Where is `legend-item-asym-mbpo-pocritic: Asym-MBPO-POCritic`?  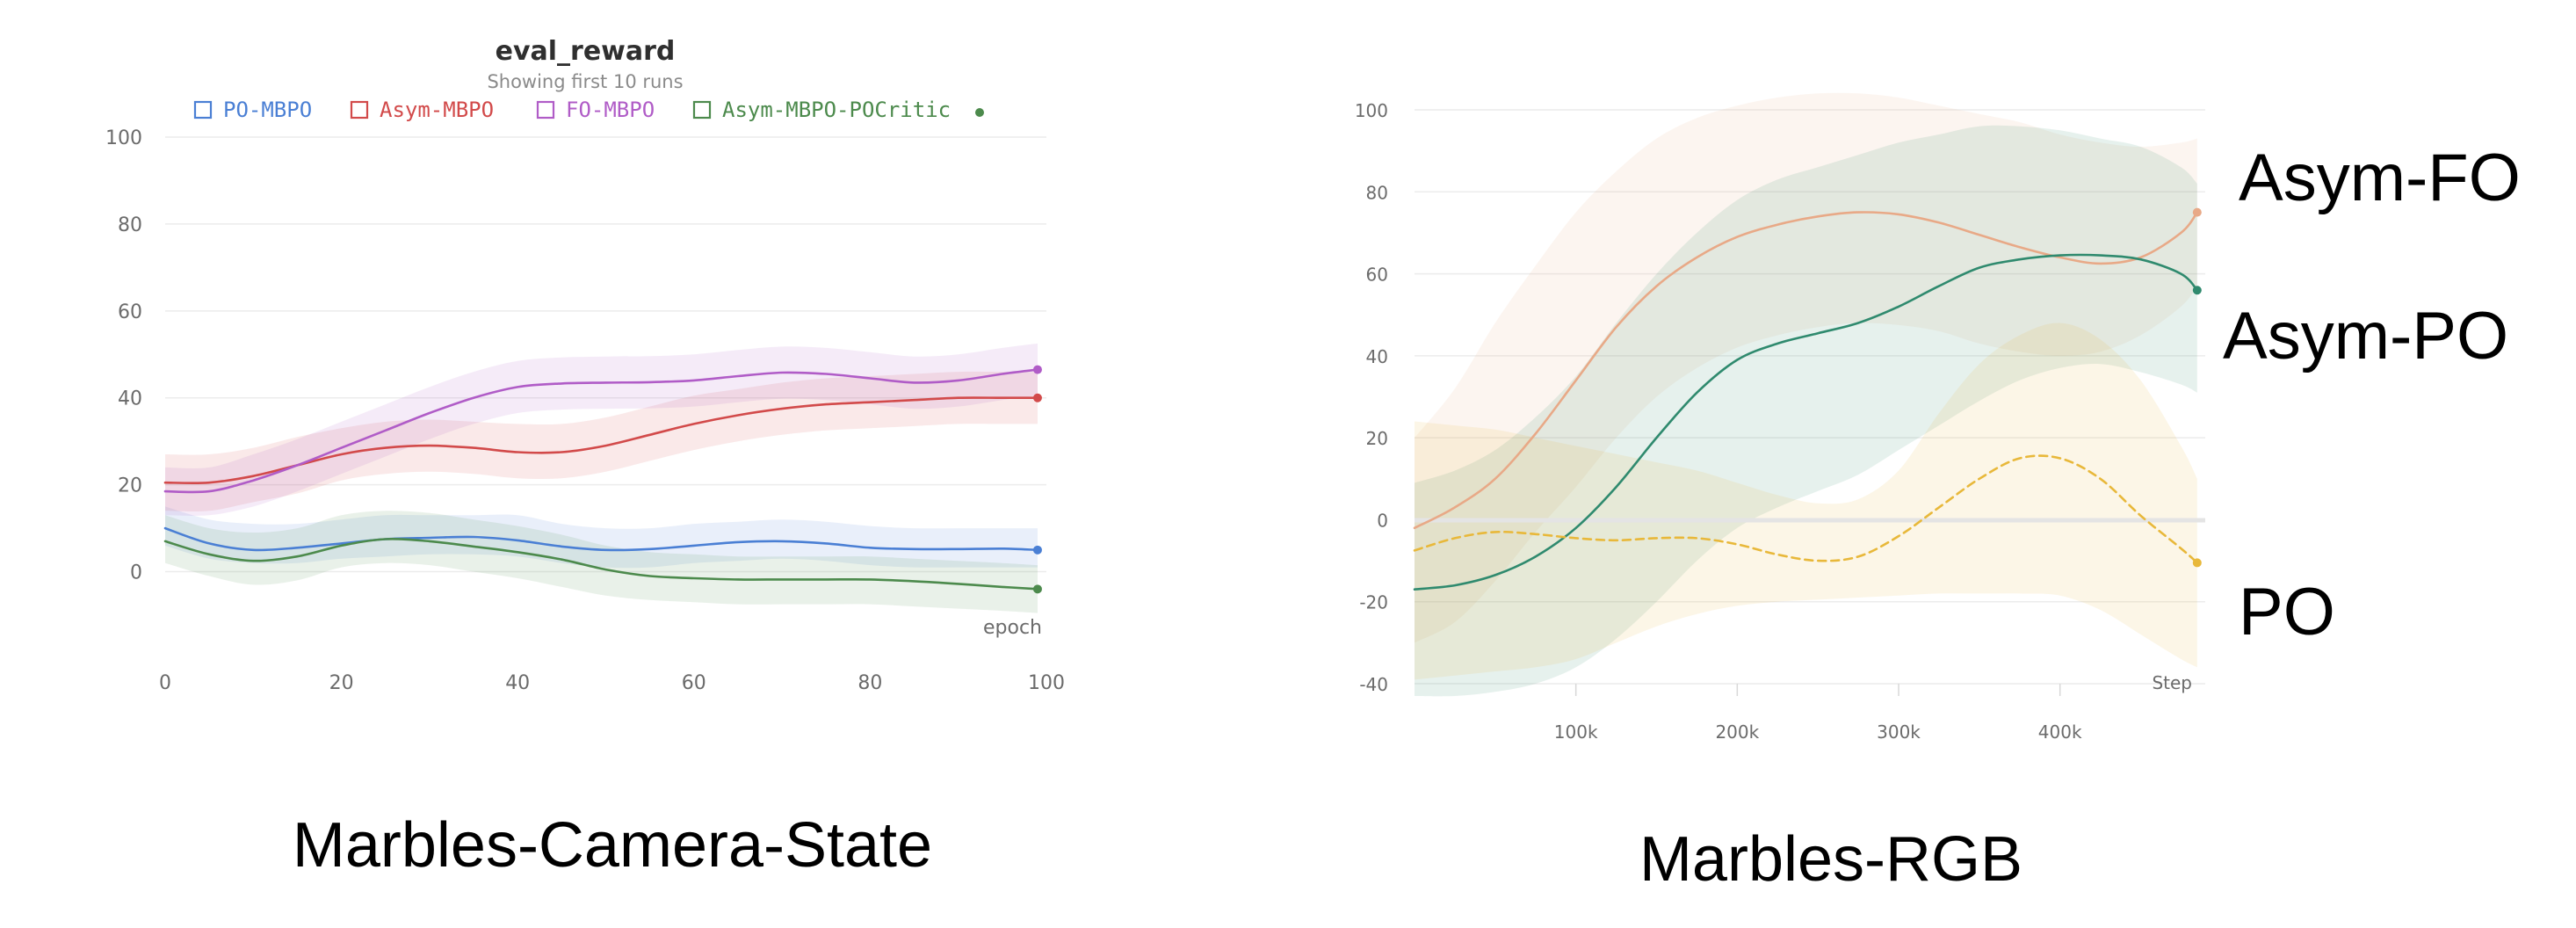 legend-item-asym-mbpo-pocritic: Asym-MBPO-POCritic is located at coordinates (821, 110).